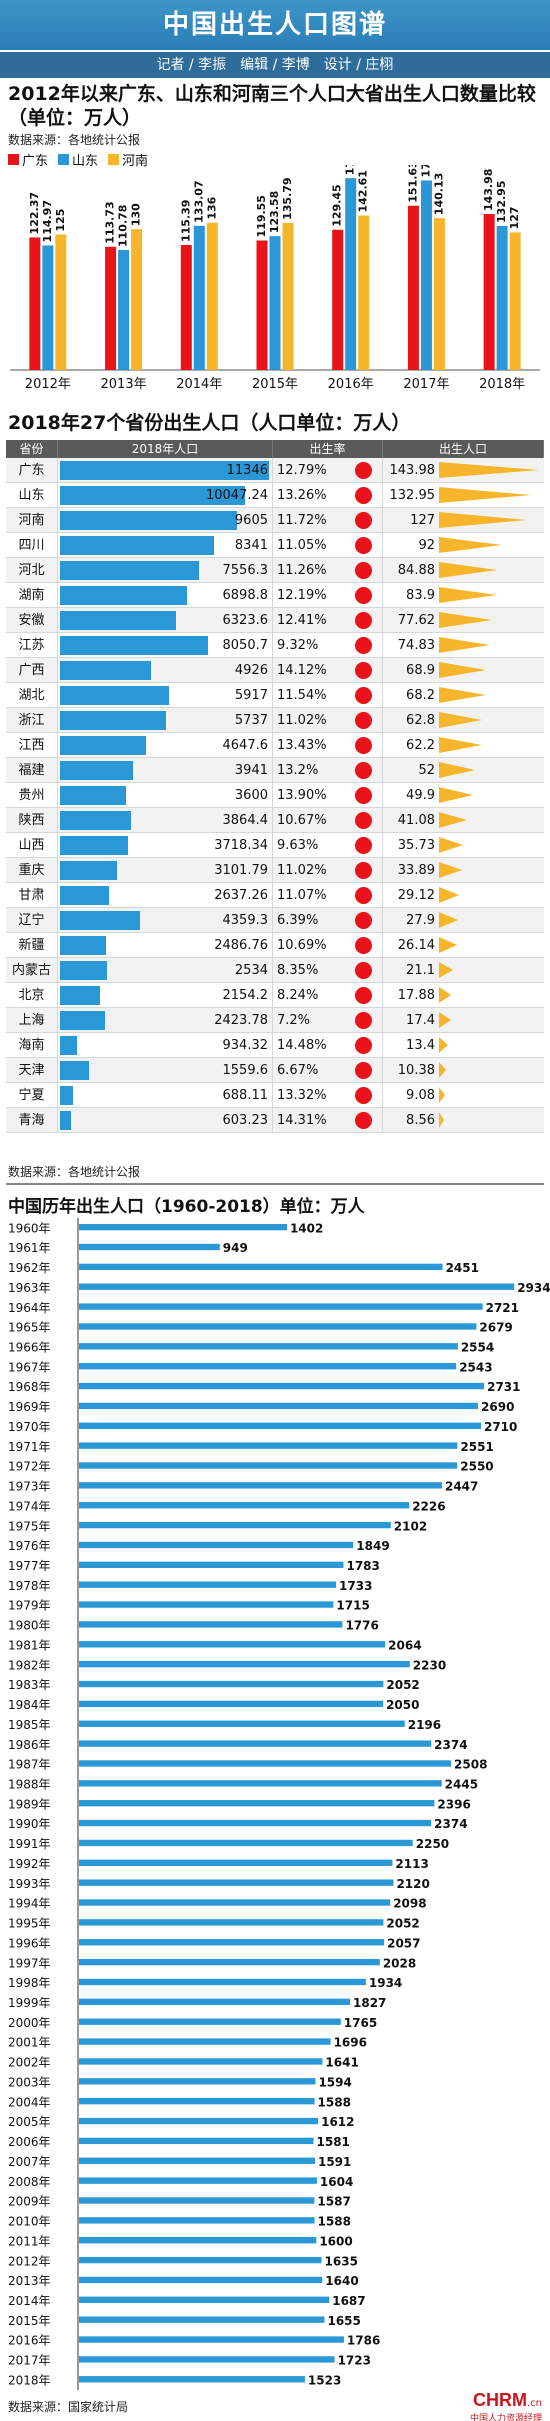 The height and width of the screenshot is (2421, 550). What do you see at coordinates (32, 1020) in the screenshot?
I see `cell-province: 上海` at bounding box center [32, 1020].